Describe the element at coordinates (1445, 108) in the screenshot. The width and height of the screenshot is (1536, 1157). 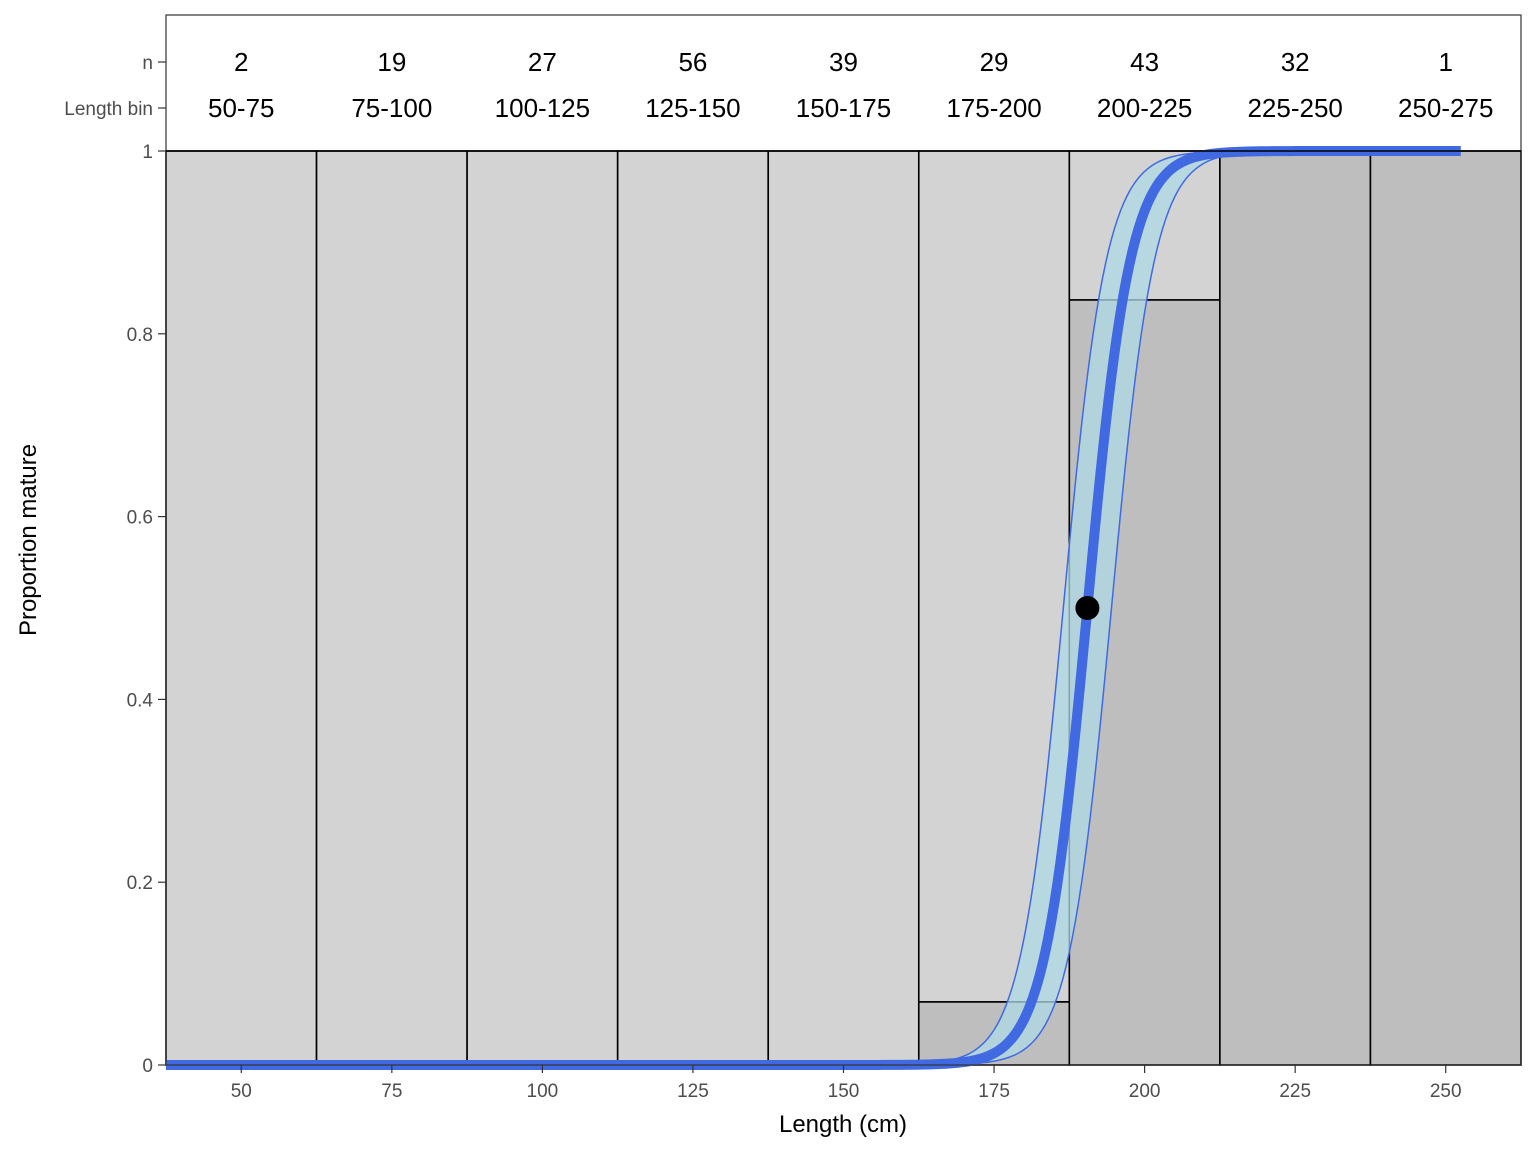
I see `header-bin-8: 250-275` at that location.